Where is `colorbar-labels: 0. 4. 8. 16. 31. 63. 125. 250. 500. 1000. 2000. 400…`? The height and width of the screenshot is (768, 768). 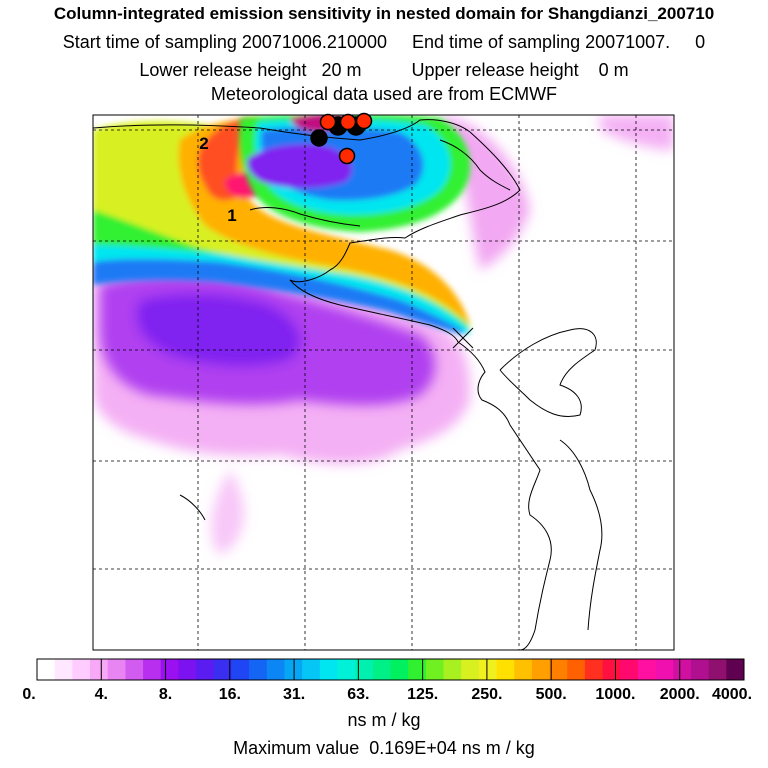
colorbar-labels: 0. 4. 8. 16. 31. 63. 125. 250. 500. 1000. 2000. 400… is located at coordinates (387, 694).